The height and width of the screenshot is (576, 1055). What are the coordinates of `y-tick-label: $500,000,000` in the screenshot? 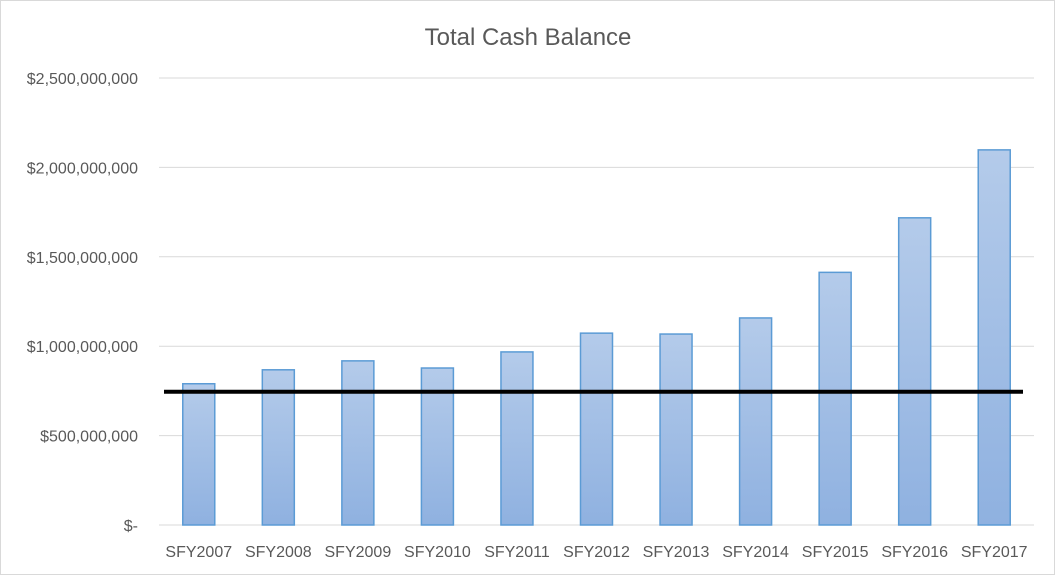 It's located at (89, 437).